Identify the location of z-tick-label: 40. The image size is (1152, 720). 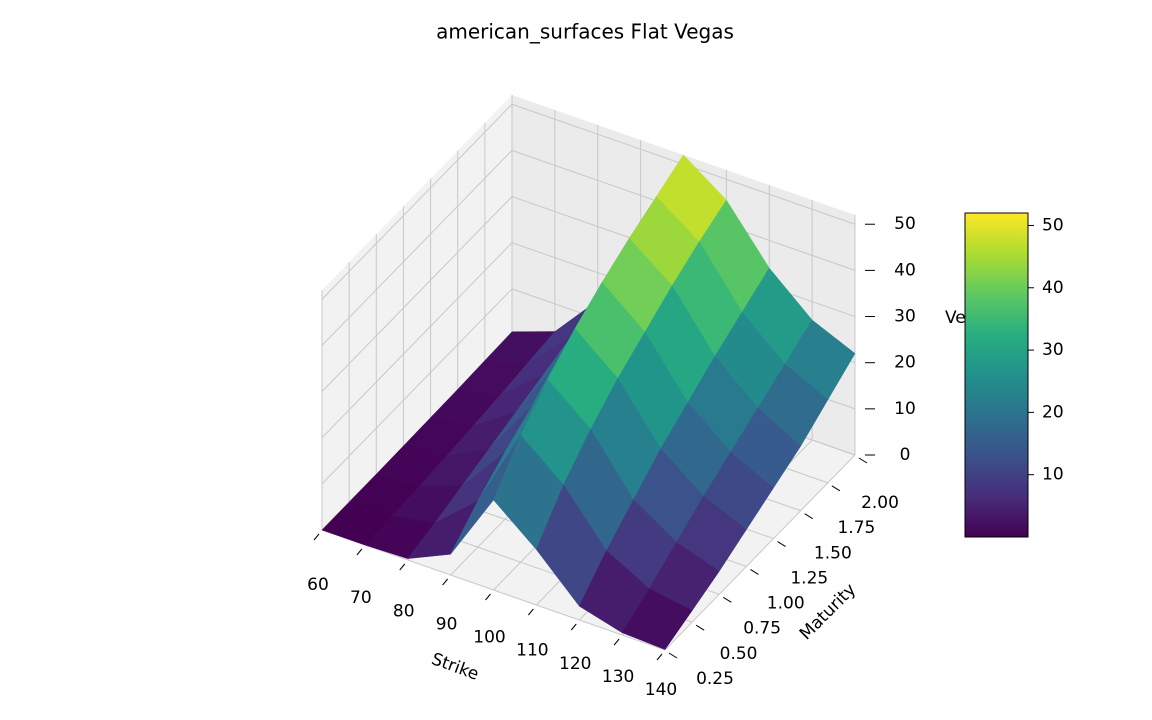
(905, 270).